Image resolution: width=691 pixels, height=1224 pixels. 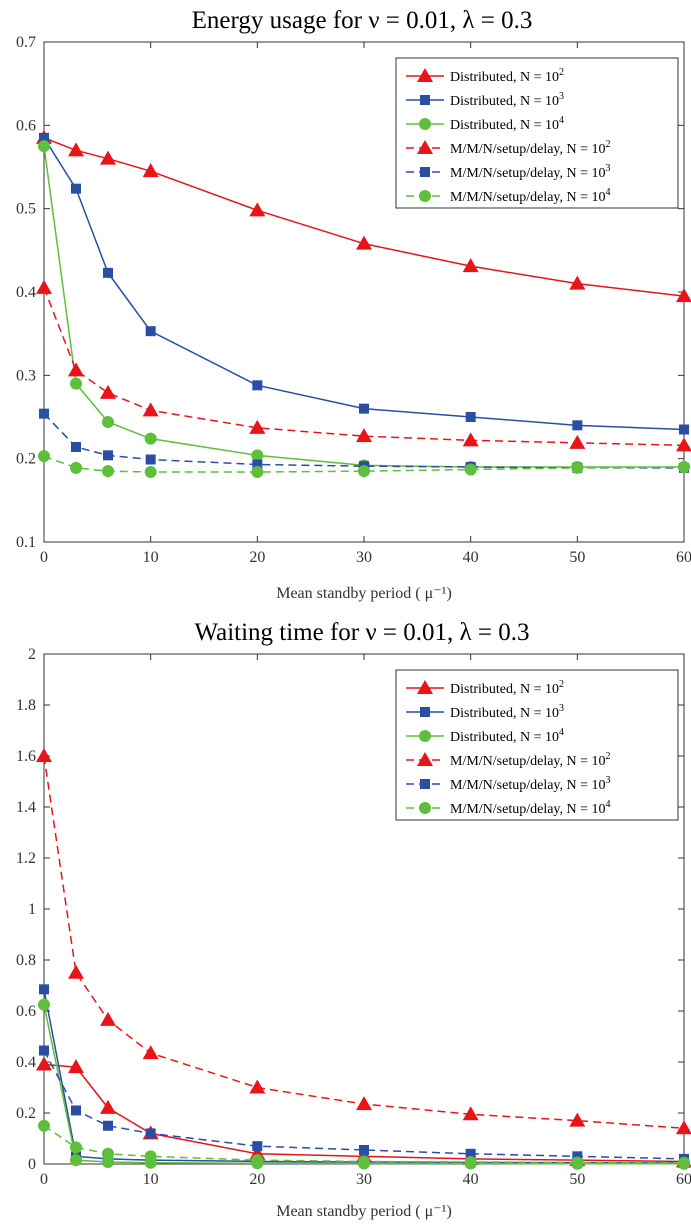 What do you see at coordinates (26, 705) in the screenshot?
I see `y-tick-label: 1.8` at bounding box center [26, 705].